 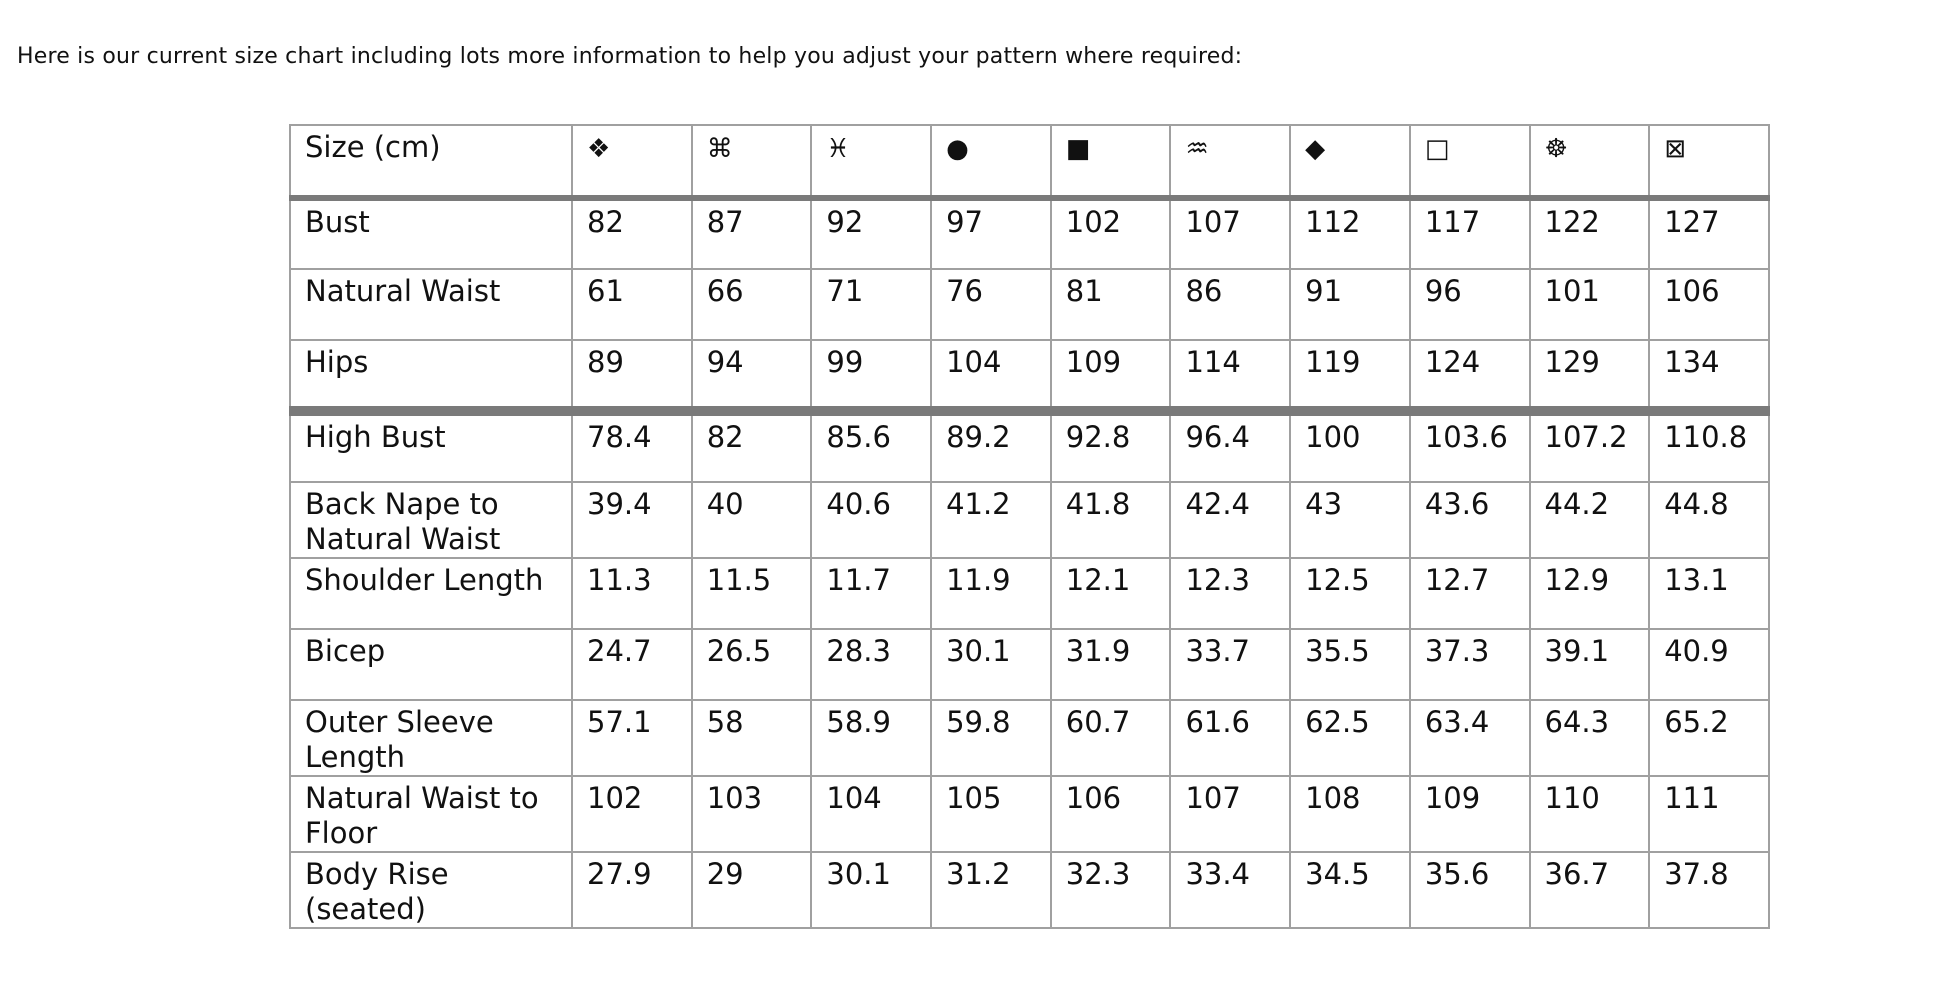 I want to click on measurement-cell: 107.2, so click(x=1589, y=446).